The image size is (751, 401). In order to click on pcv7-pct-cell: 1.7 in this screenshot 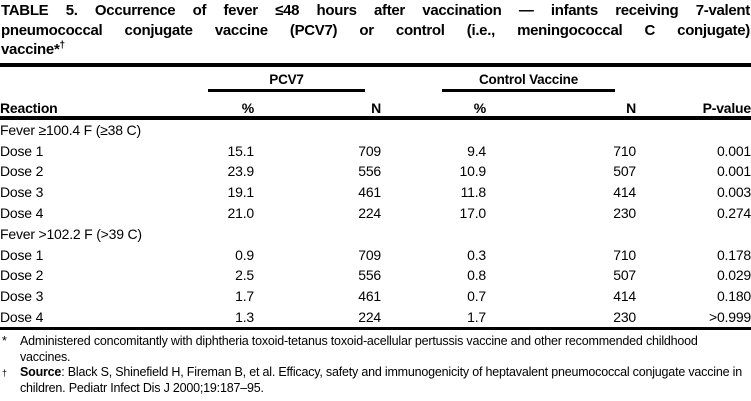, I will do `click(244, 296)`.